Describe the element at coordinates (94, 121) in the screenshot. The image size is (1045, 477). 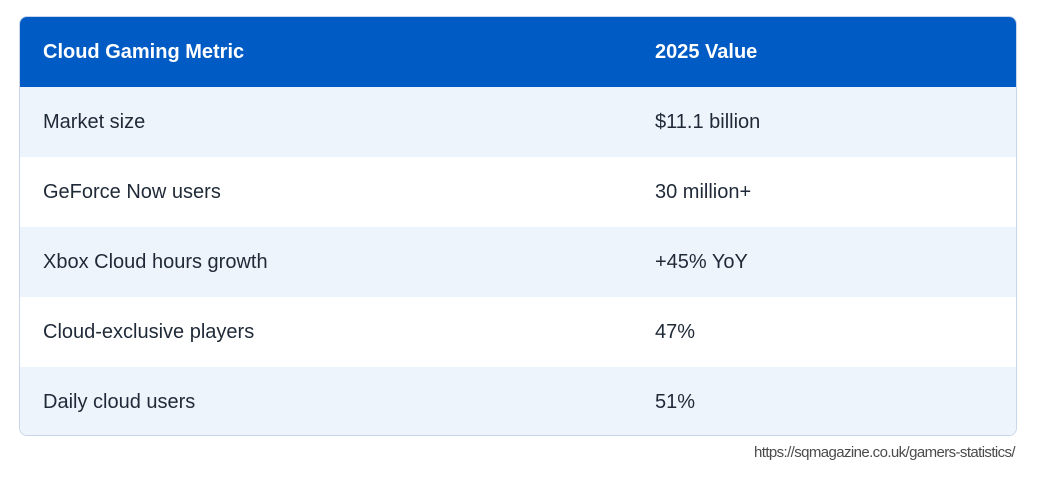
I see `row-metric: Market size` at that location.